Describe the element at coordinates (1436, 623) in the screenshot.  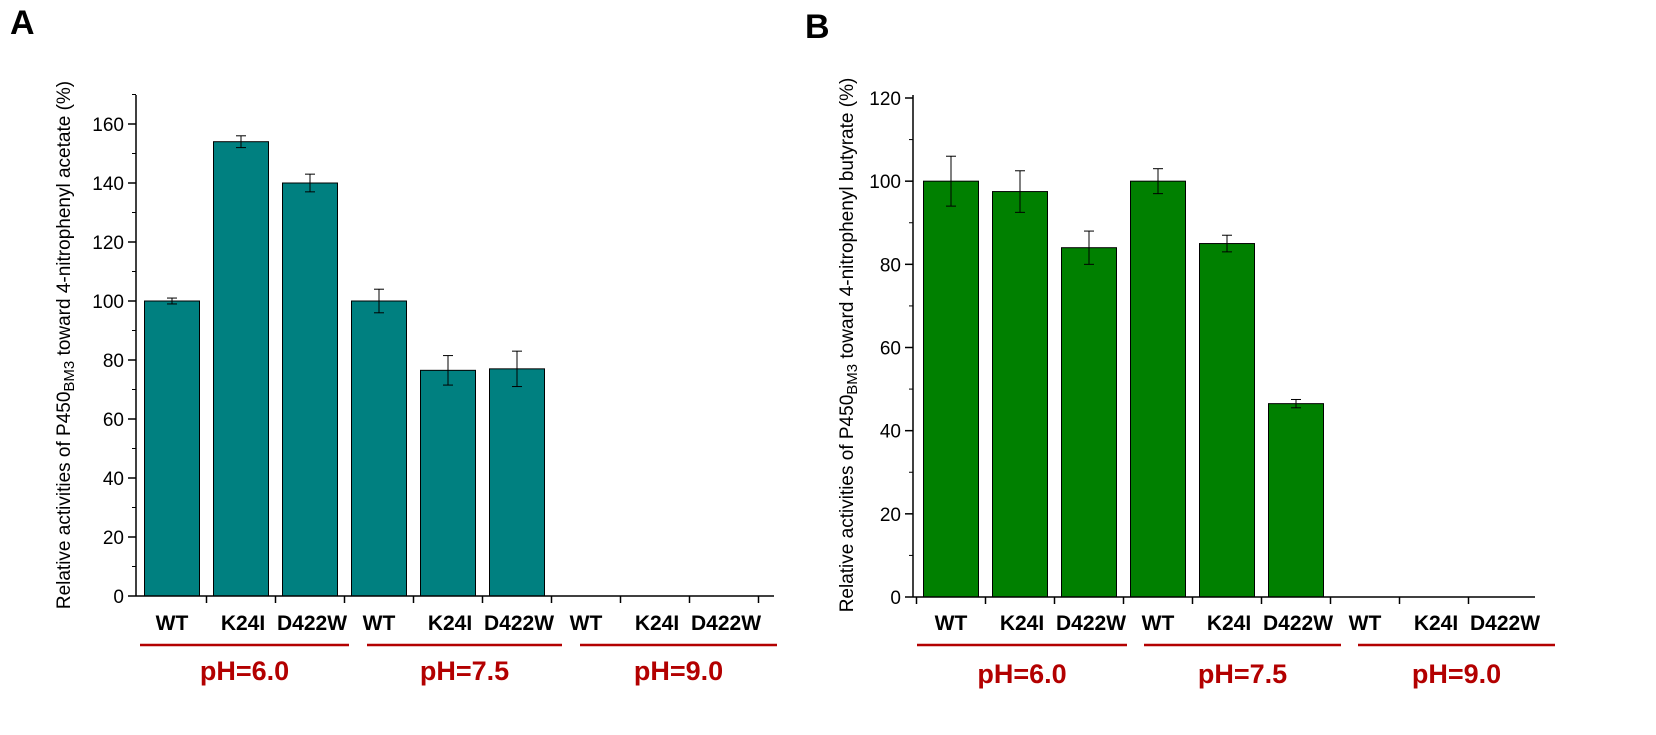
I see `panel-b-category-label-7: K24I` at that location.